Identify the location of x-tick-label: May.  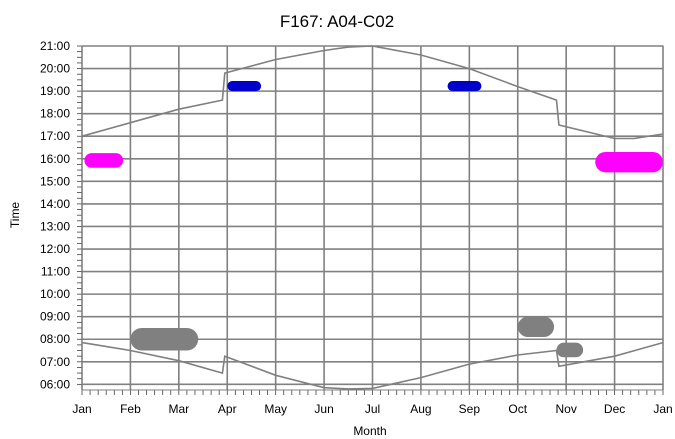
(275, 409).